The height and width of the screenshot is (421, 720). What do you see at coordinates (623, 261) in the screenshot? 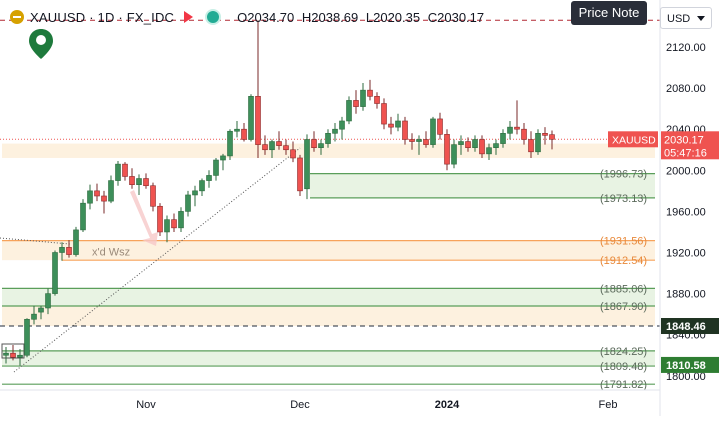
I see `level-label: (1912.54)` at bounding box center [623, 261].